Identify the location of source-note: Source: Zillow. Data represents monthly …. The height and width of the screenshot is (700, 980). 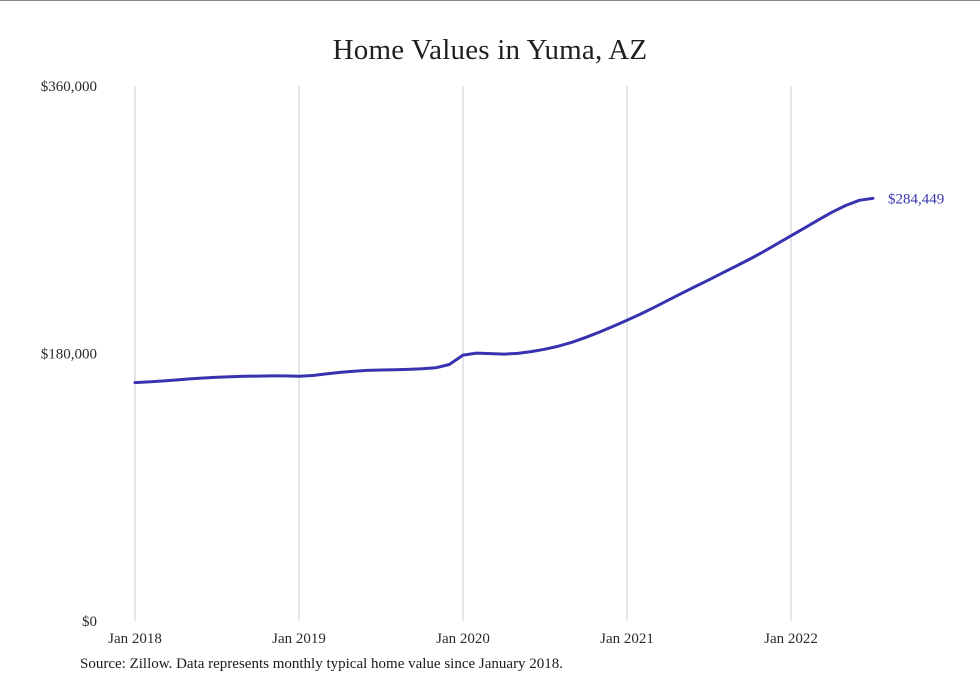
(322, 664).